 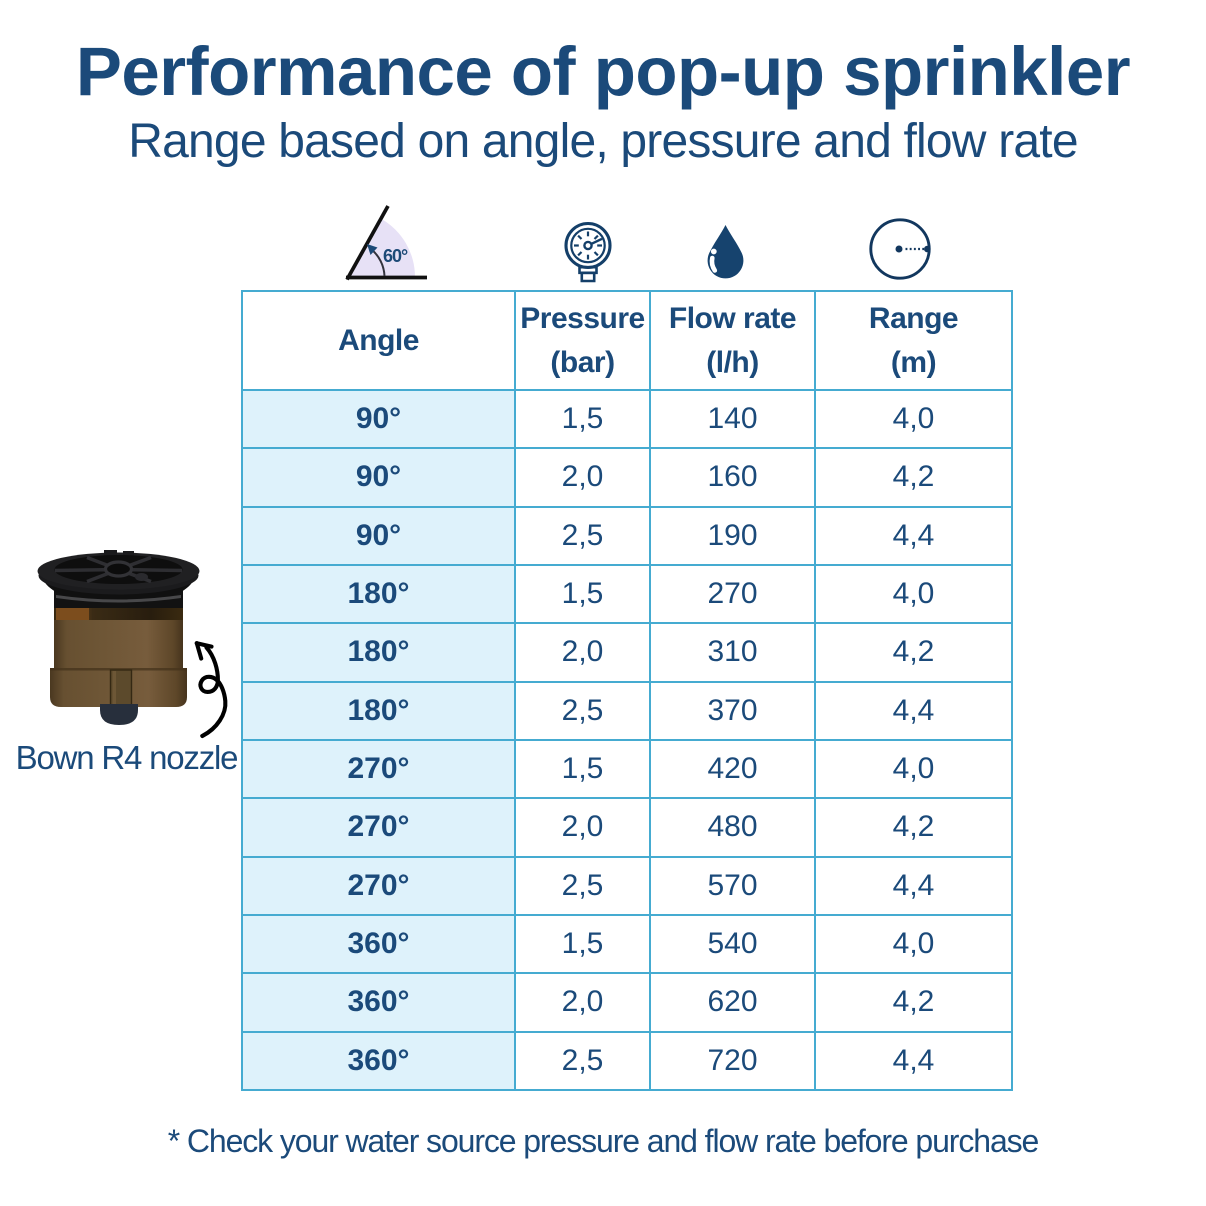 I want to click on svg-text: 60°, so click(x=395, y=256).